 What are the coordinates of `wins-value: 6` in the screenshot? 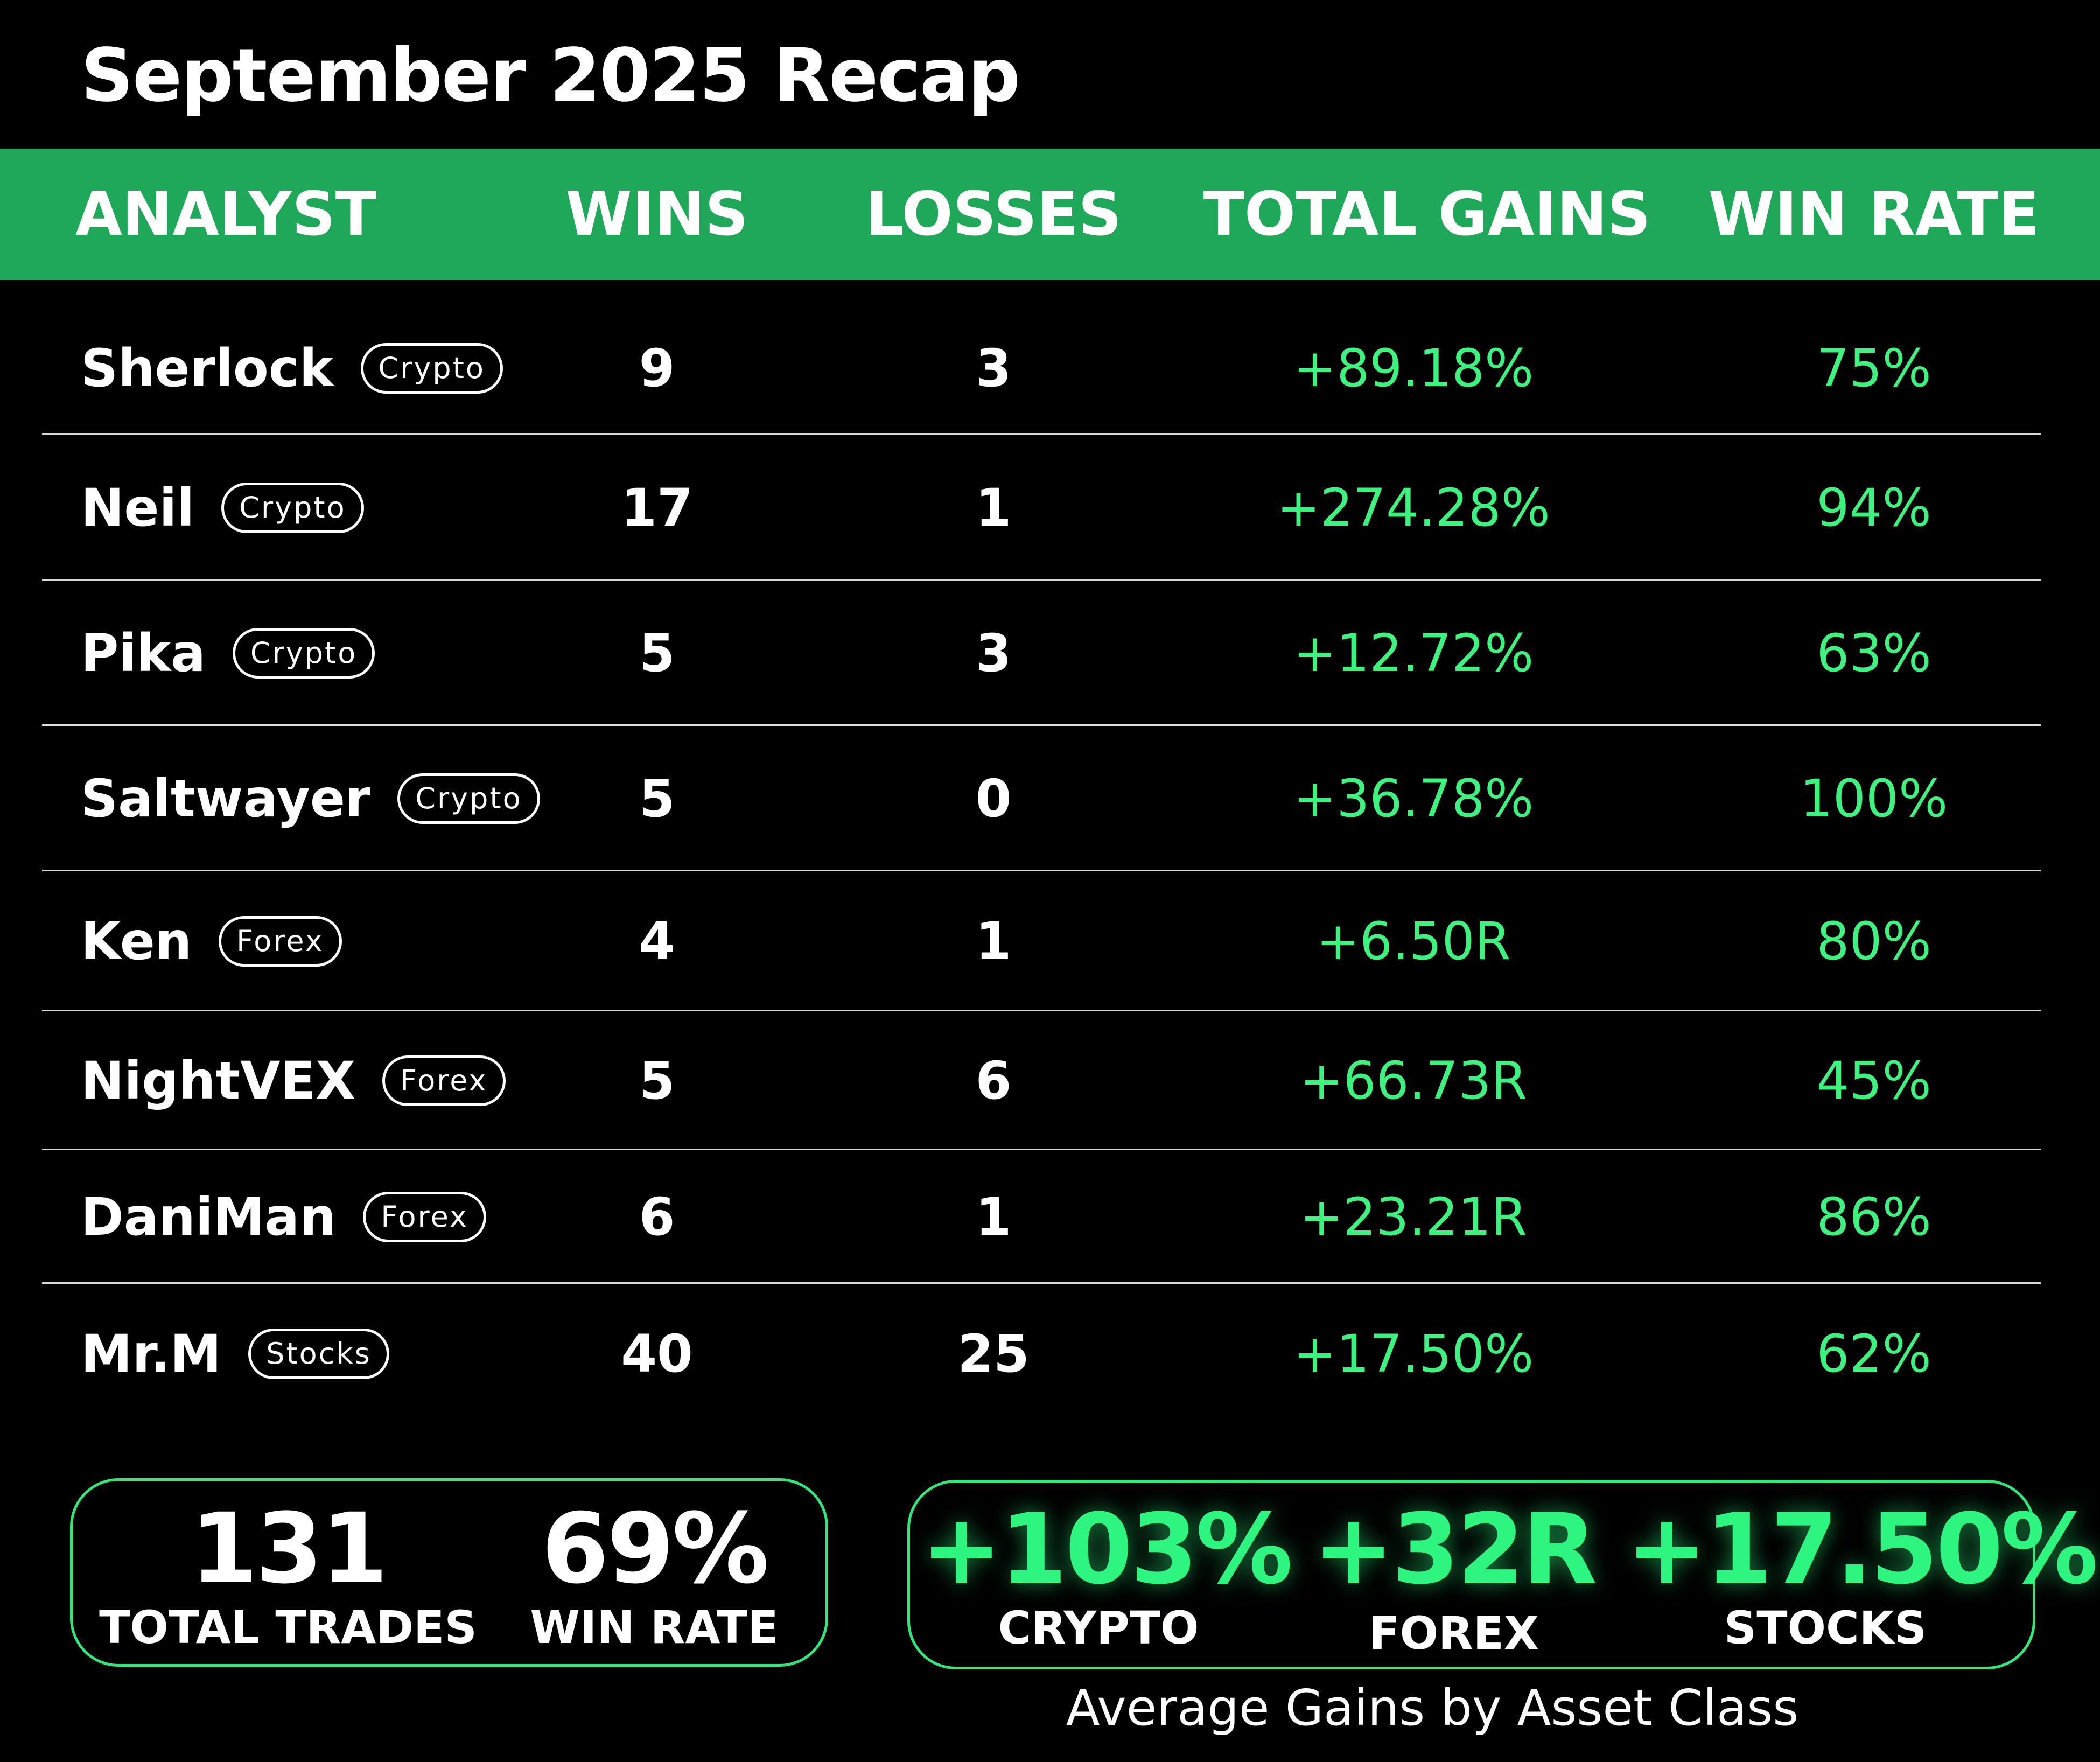 It's located at (657, 1217).